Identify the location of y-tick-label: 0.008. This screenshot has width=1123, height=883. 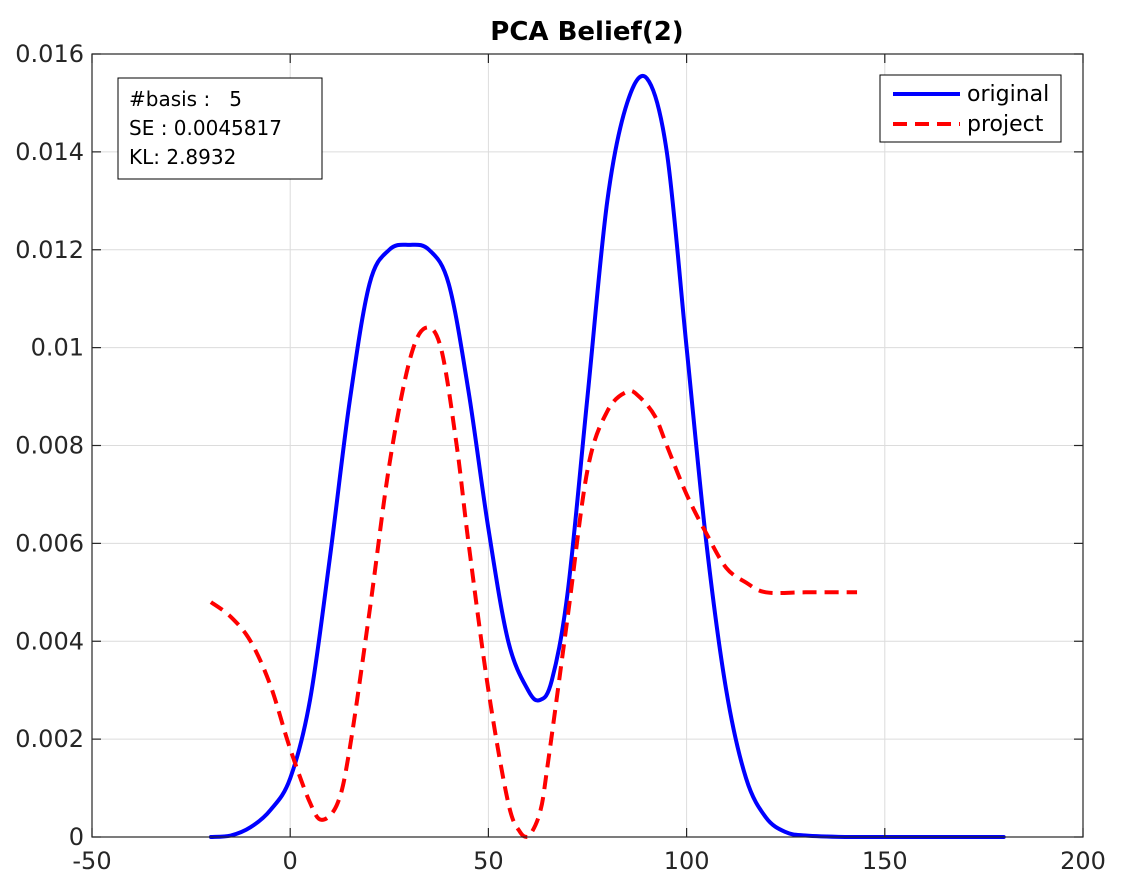
(49, 446).